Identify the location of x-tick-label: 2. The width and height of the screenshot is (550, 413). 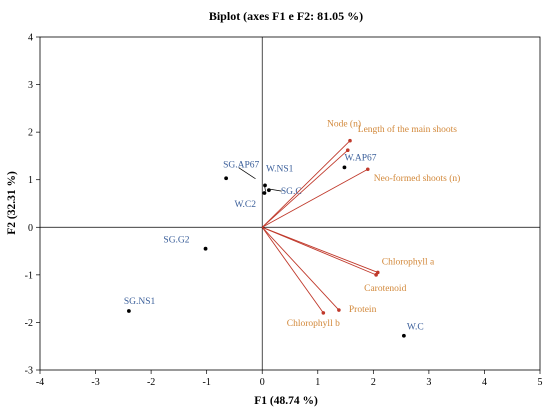
(373, 382).